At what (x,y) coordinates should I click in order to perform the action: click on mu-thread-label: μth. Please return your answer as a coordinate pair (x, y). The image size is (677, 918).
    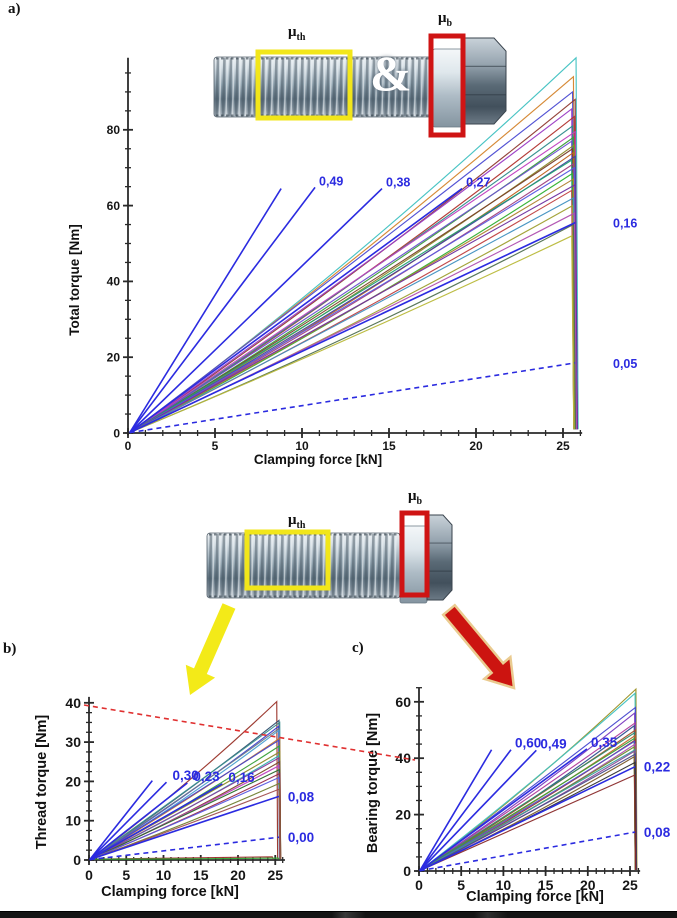
    Looking at the image, I should click on (296, 34).